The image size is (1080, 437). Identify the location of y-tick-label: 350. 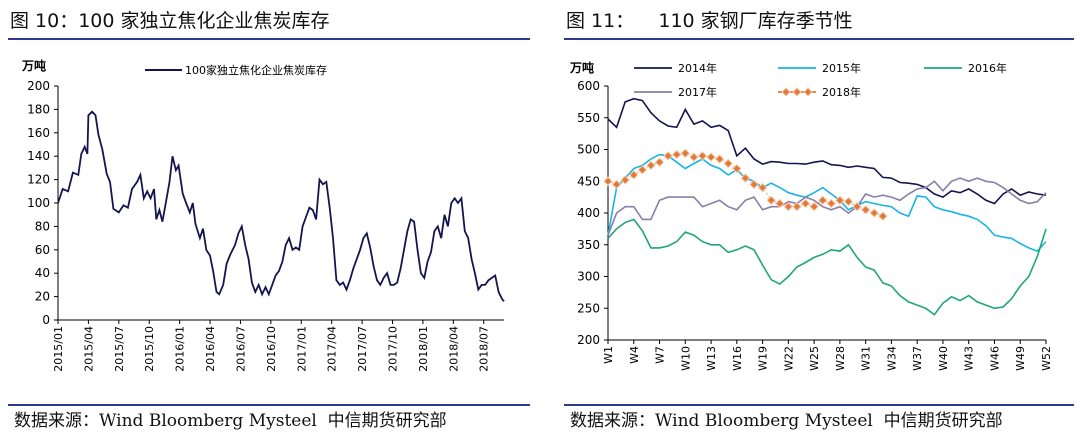
(588, 245).